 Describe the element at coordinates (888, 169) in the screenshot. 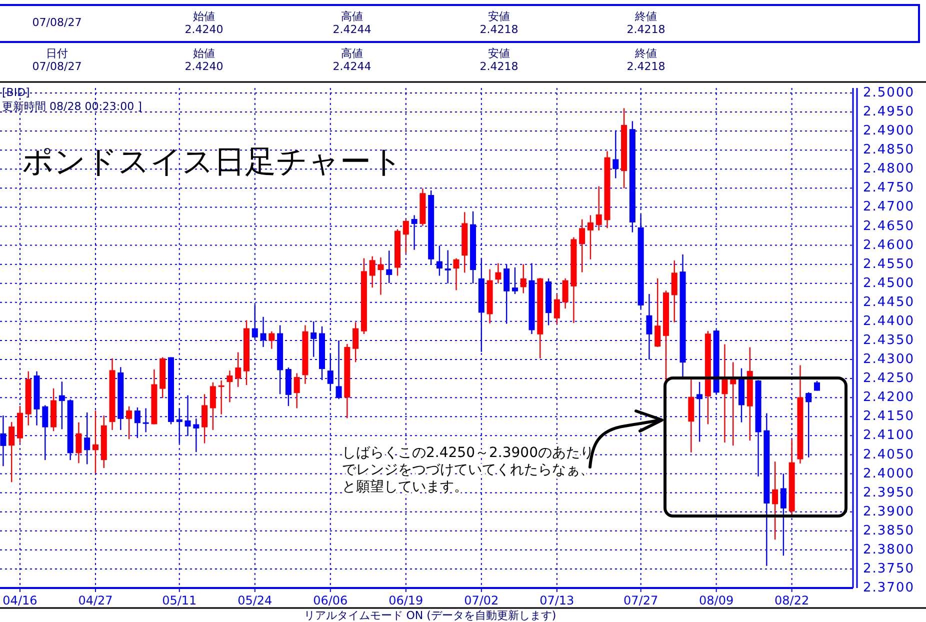

I see `y-tick-label: 2.4800` at that location.